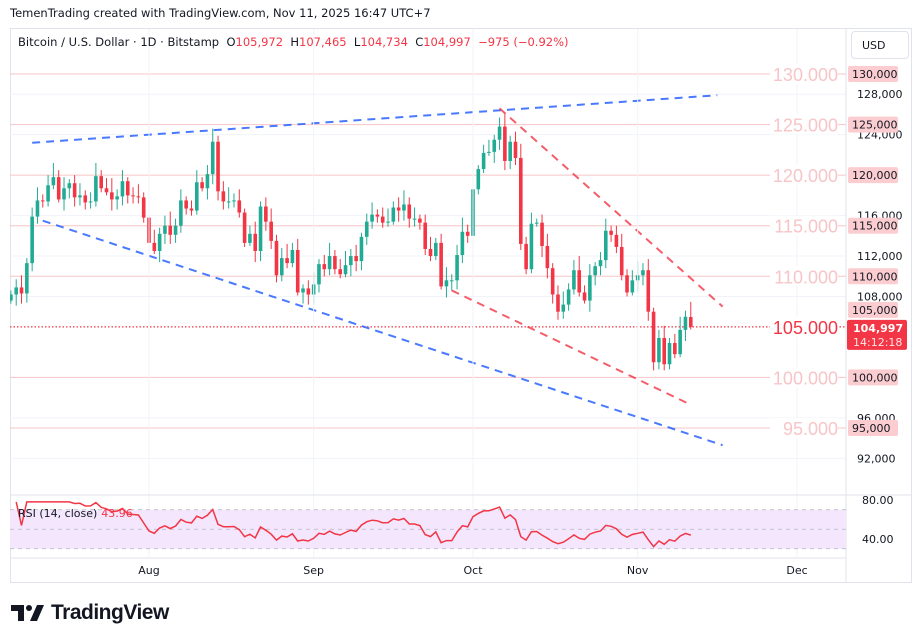  What do you see at coordinates (880, 256) in the screenshot?
I see `price-axis-label: 112,000` at bounding box center [880, 256].